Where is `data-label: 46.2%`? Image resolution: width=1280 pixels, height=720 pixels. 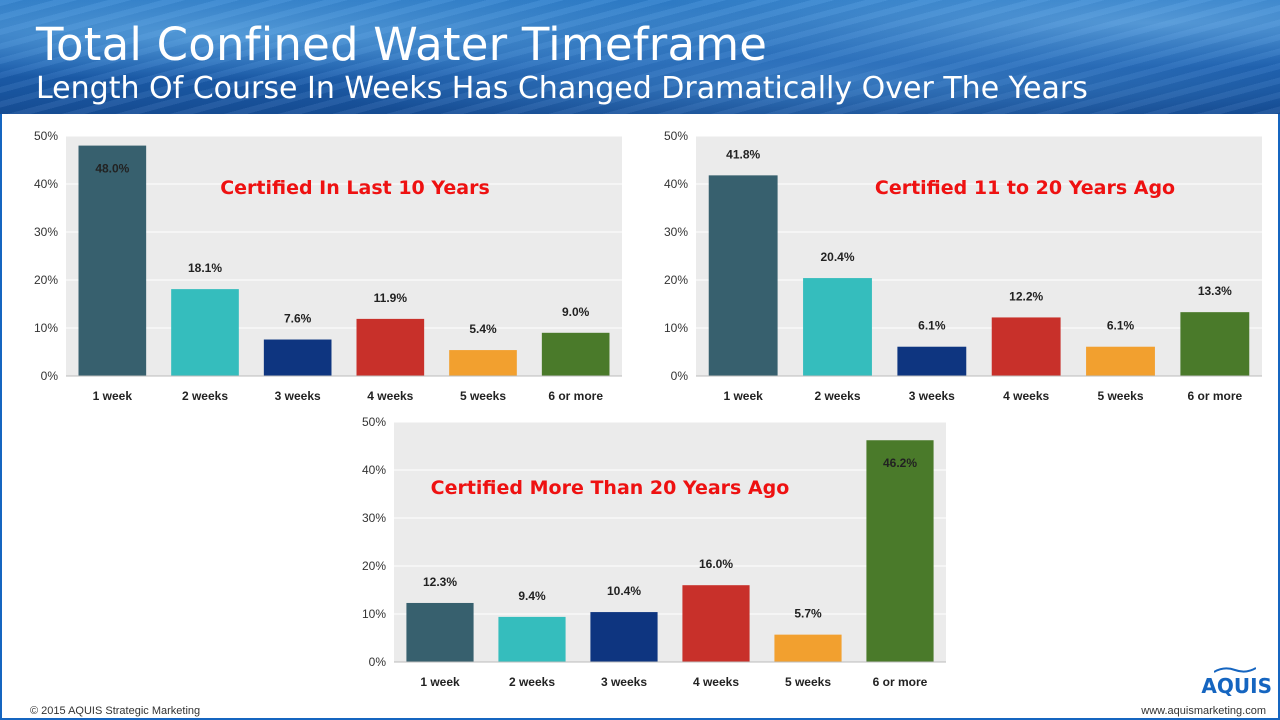
data-label: 46.2% is located at coordinates (900, 463).